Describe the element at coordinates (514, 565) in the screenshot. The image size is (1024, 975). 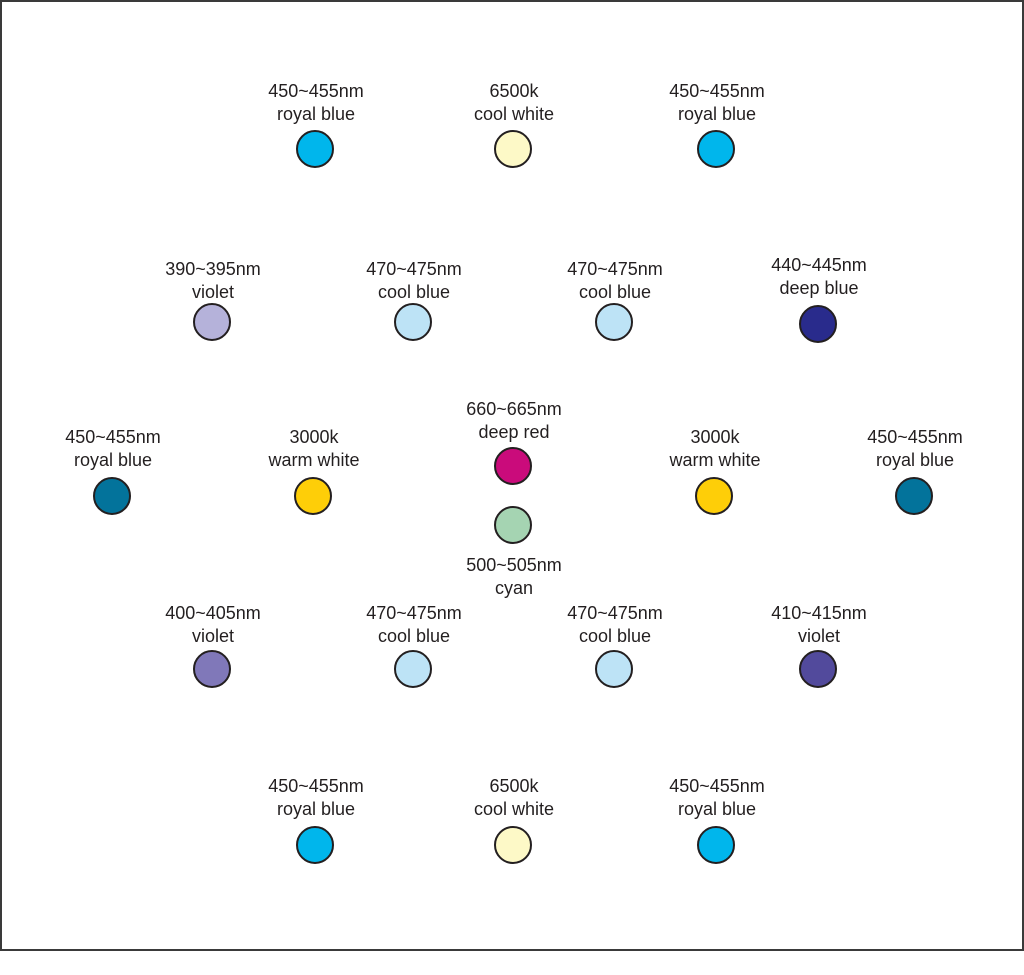
I see `led-wavelength: 500~505nm` at that location.